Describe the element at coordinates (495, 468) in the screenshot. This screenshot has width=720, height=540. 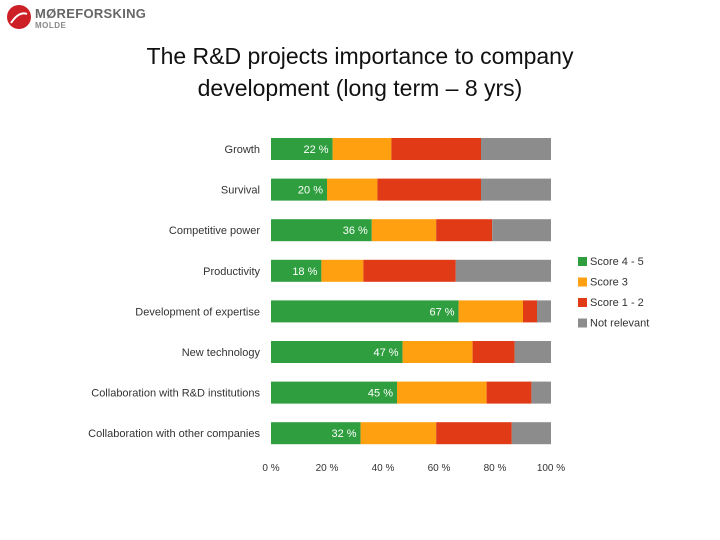
I see `x-tick-label-80: 80 %` at that location.